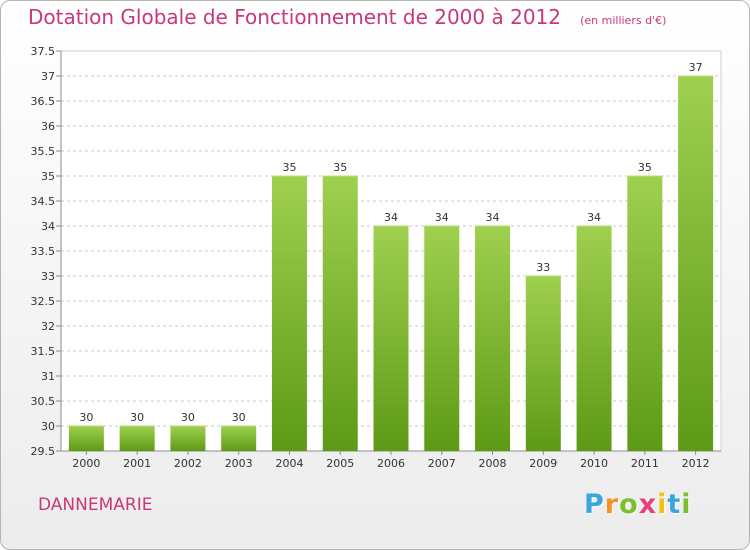 This screenshot has height=550, width=750. Describe the element at coordinates (543, 267) in the screenshot. I see `bar-value-label: 33` at that location.